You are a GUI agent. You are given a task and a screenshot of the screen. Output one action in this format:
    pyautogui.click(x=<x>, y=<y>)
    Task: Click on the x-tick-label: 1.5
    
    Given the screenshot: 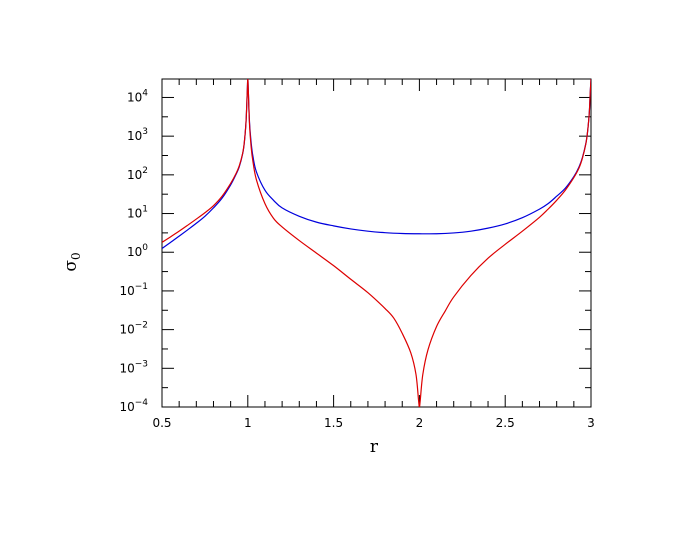 What is the action you would take?
    pyautogui.click(x=333, y=423)
    